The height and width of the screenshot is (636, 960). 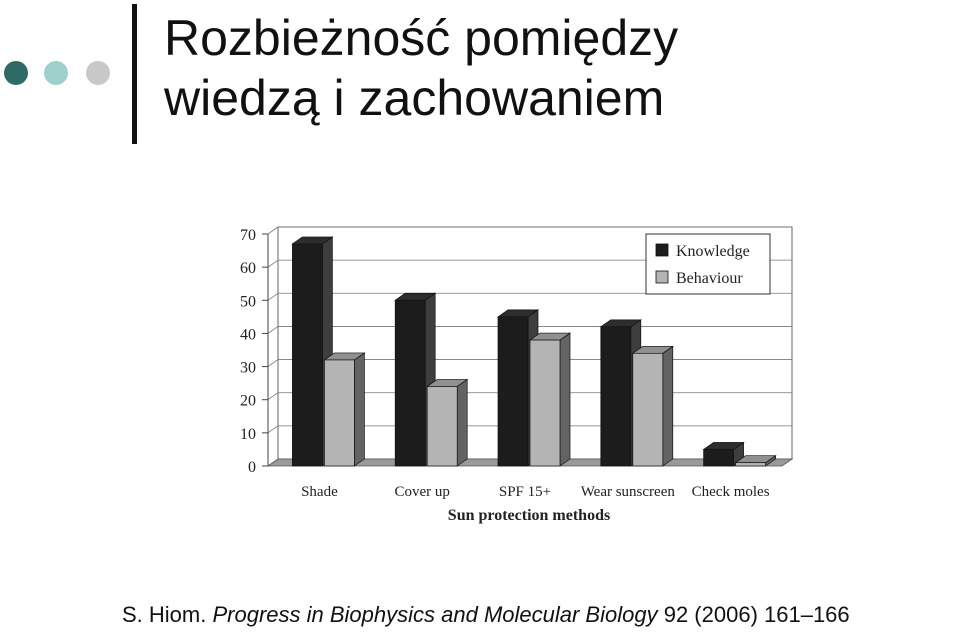 I want to click on slide-title-line-1: Rozbieżność pomiędzy, so click(x=421, y=38).